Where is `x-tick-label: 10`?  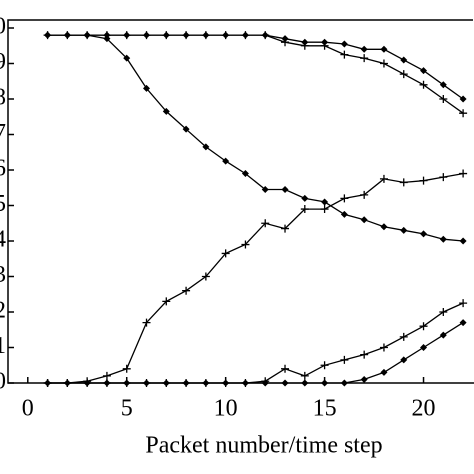
x-tick-label: 10 is located at coordinates (226, 409).